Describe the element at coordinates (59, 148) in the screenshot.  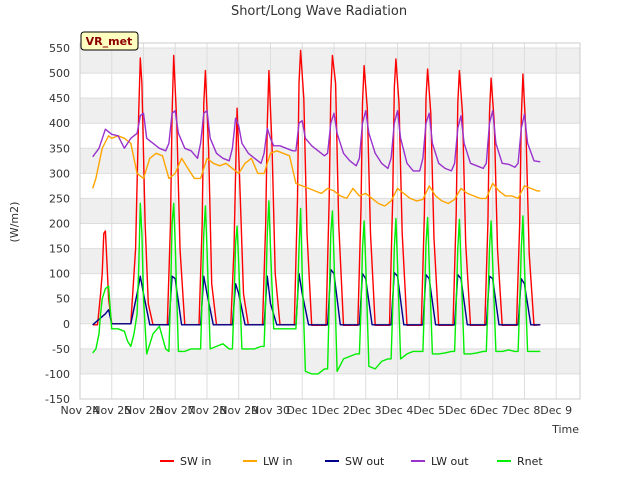
I see `y-tick-label: 350` at that location.